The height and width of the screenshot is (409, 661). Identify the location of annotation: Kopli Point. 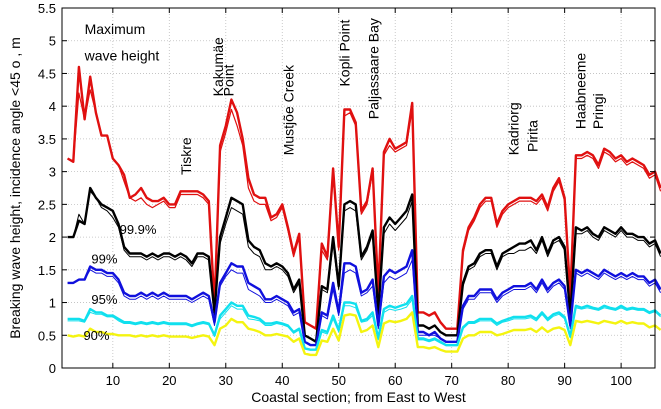
(344, 53).